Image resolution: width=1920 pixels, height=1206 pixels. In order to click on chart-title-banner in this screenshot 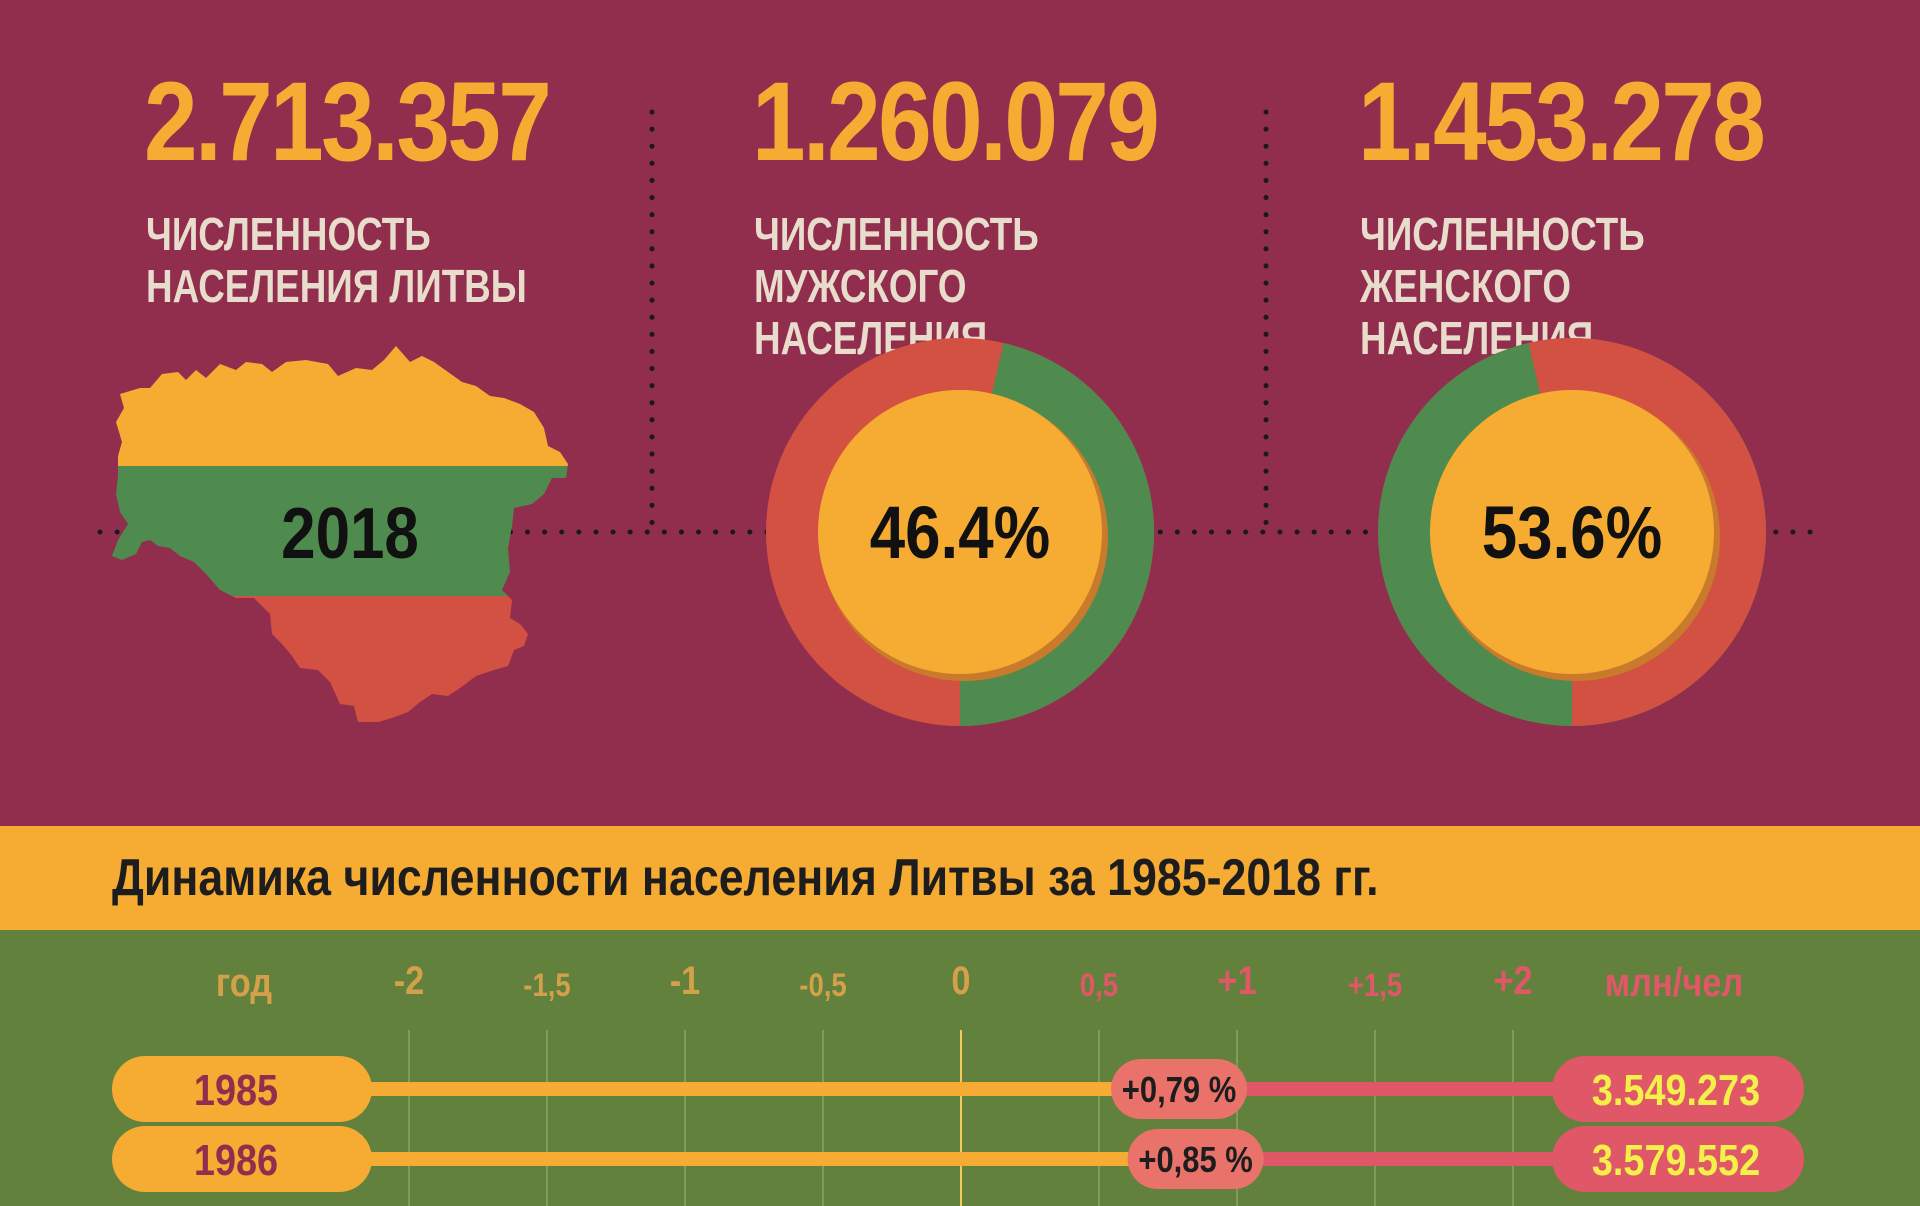, I will do `click(960, 878)`.